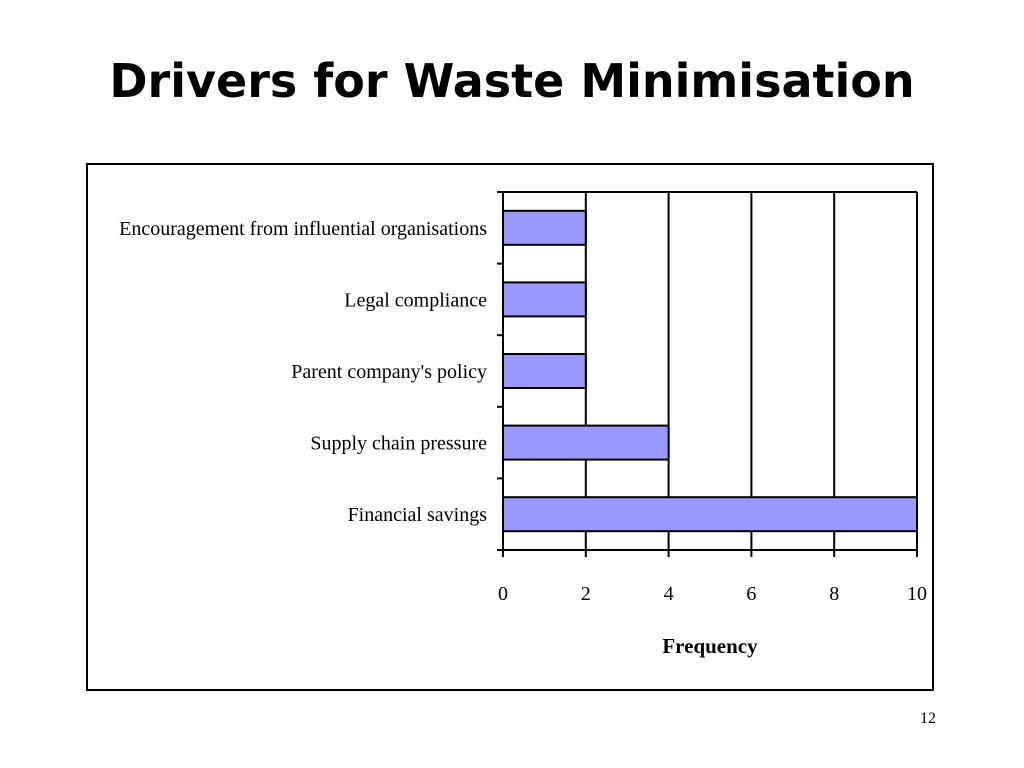 This screenshot has width=1024, height=768. Describe the element at coordinates (512, 81) in the screenshot. I see `slide-title: Drivers for Waste Minimisation` at that location.